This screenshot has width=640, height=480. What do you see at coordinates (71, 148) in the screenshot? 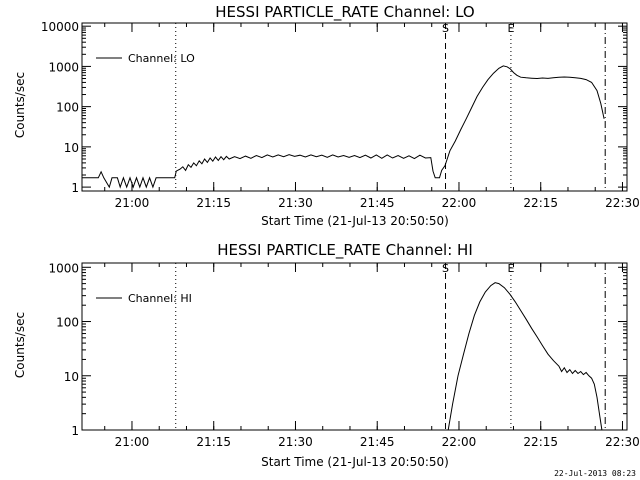
I see `lo-y-tick-label: 10` at bounding box center [71, 148].